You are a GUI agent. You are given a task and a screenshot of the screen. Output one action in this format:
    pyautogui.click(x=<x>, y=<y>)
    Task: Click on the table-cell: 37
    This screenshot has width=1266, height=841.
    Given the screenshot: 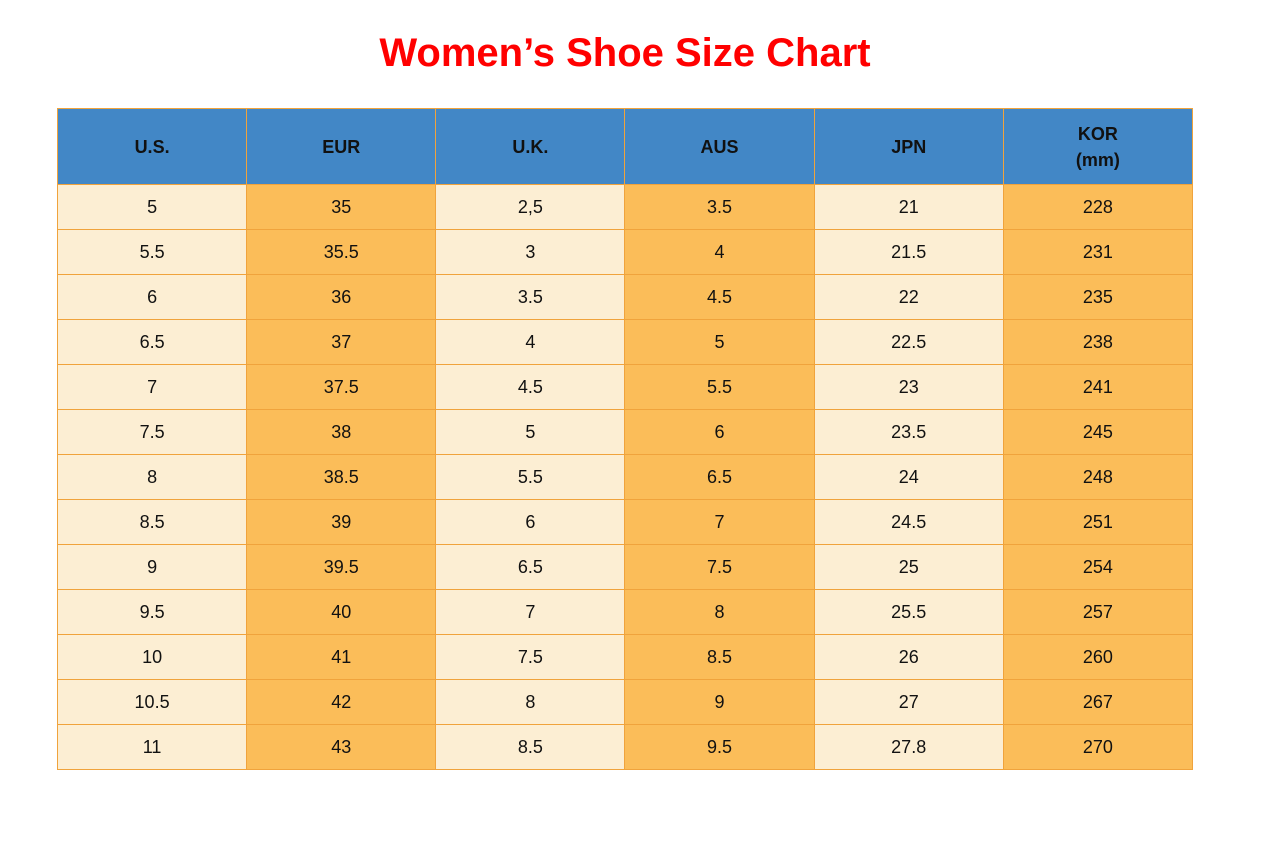 What is the action you would take?
    pyautogui.click(x=341, y=342)
    